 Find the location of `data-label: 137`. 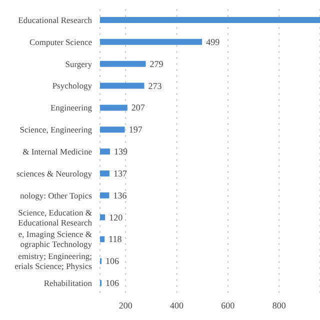

data-label: 137 is located at coordinates (120, 173).